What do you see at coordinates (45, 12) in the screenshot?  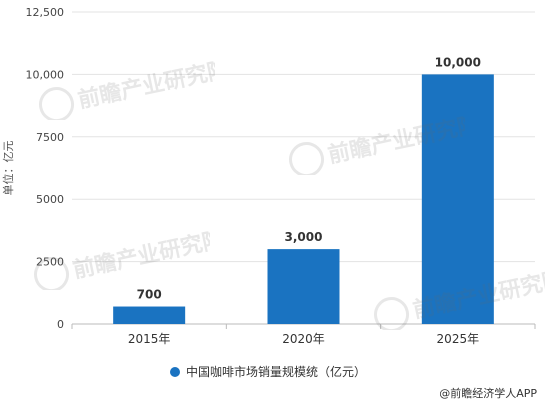 I see `y-tick-label: 12,500` at bounding box center [45, 12].